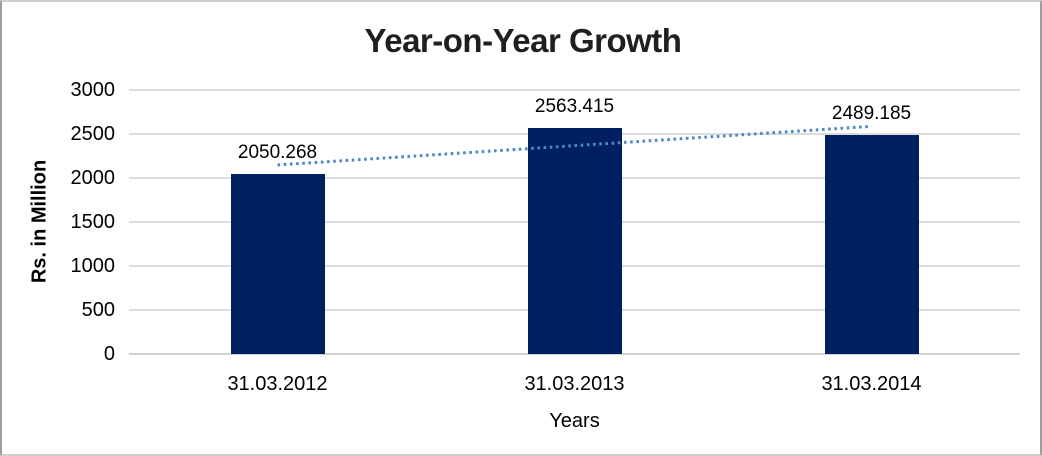 This screenshot has height=456, width=1042. What do you see at coordinates (574, 90) in the screenshot?
I see `gridline` at bounding box center [574, 90].